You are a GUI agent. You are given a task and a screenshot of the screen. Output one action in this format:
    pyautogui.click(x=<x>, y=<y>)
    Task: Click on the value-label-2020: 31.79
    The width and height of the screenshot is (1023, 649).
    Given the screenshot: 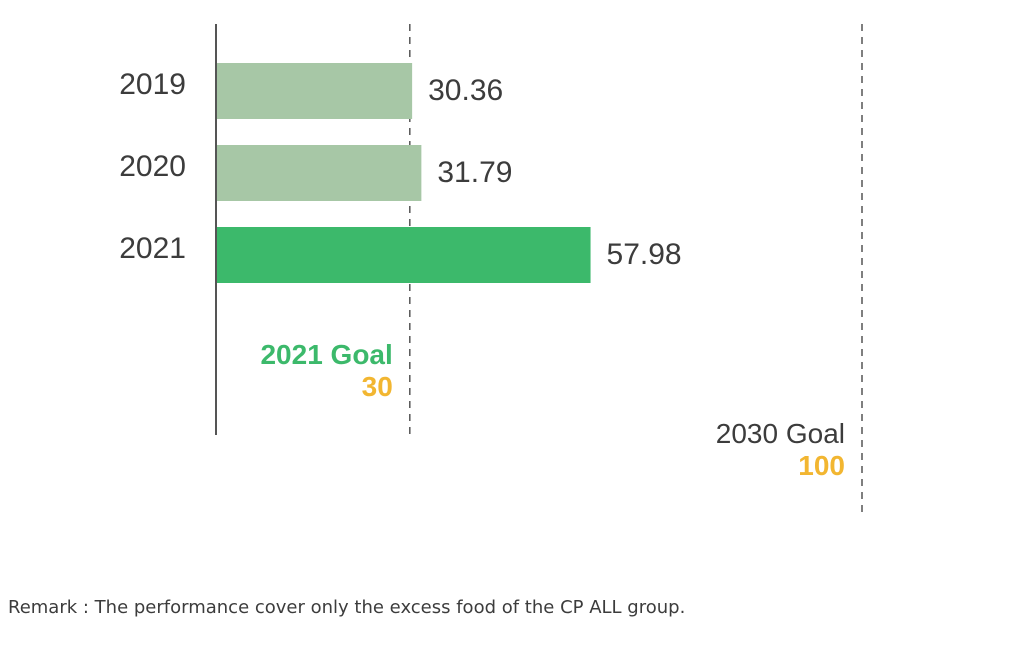 What is the action you would take?
    pyautogui.click(x=474, y=172)
    